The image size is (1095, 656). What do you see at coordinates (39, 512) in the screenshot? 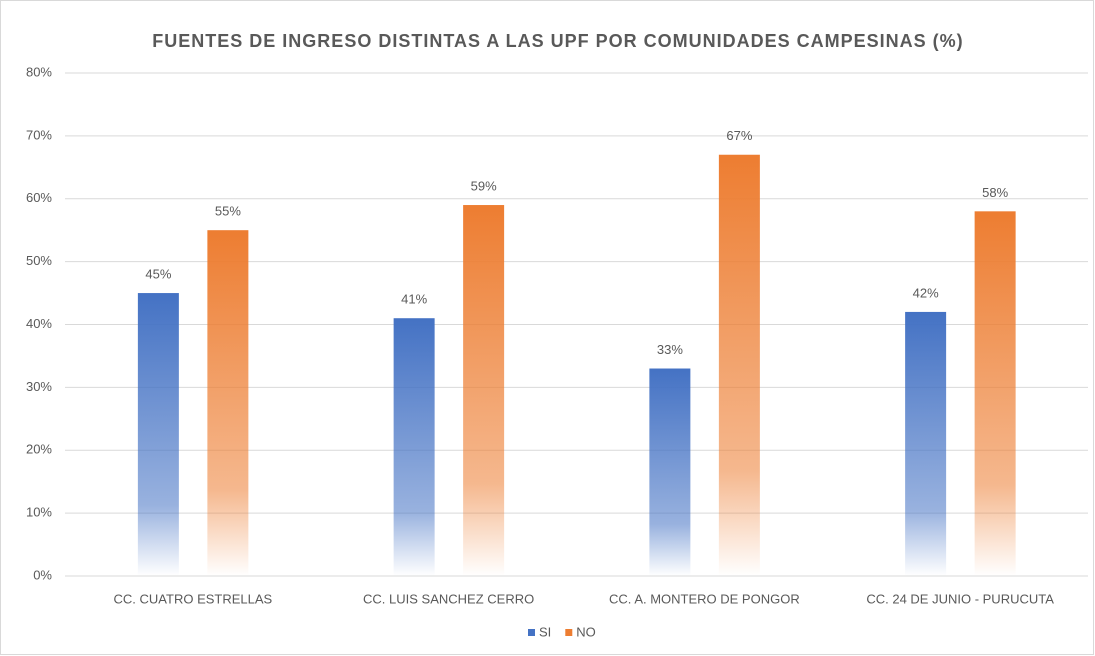
I see `y-tick-label: 10%` at bounding box center [39, 512].